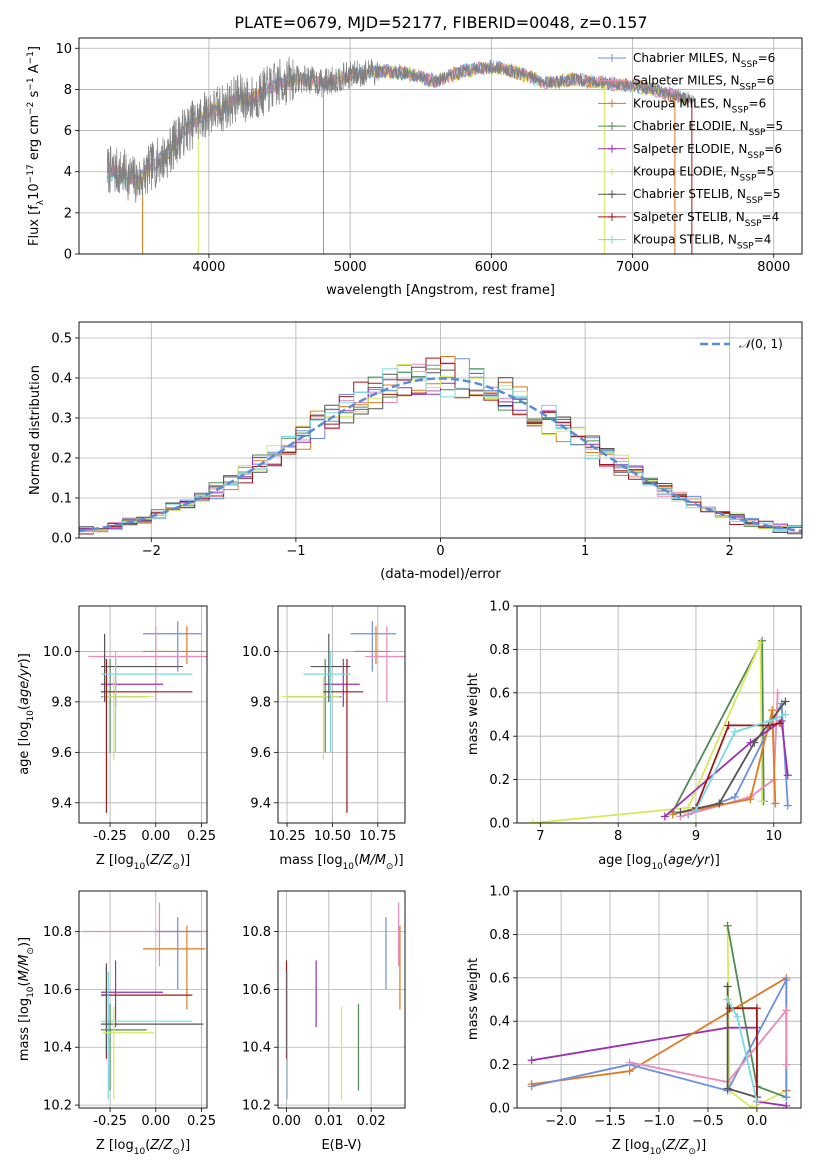  I want to click on legend-entry: Chabrier STELIB, NSSP=5, so click(707, 196).